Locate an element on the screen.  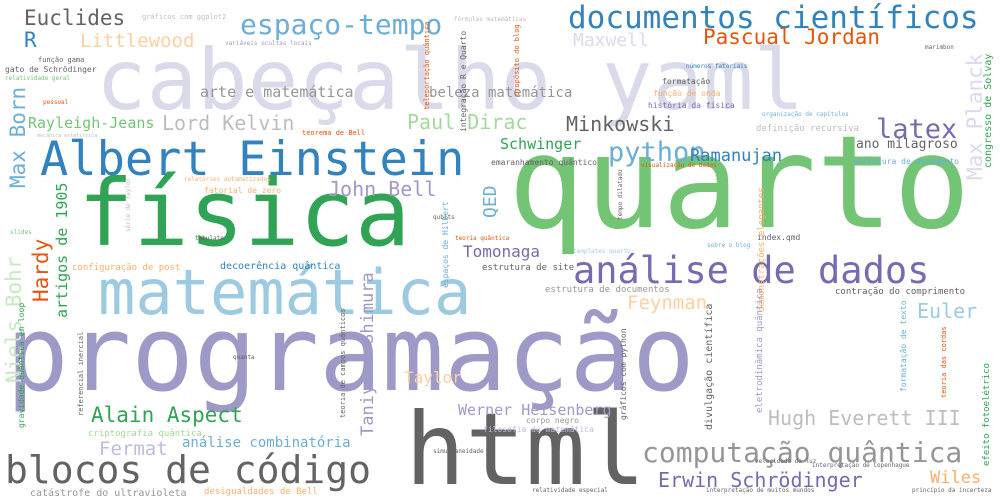
word-estrutura-de-documento: estrutura de documento is located at coordinates (906, 161).